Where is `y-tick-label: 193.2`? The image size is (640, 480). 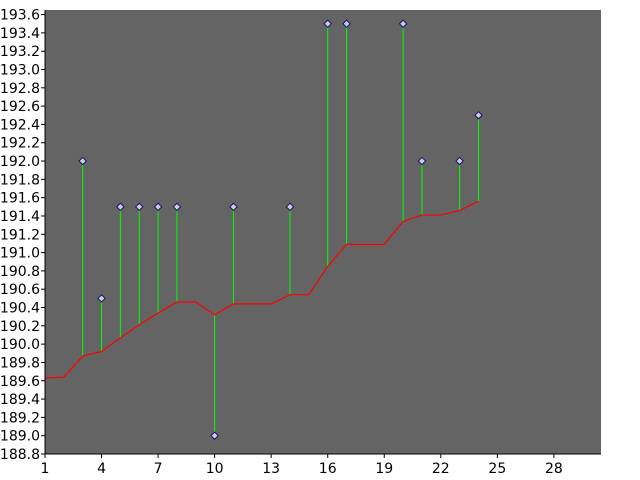
y-tick-label: 193.2 is located at coordinates (20, 52).